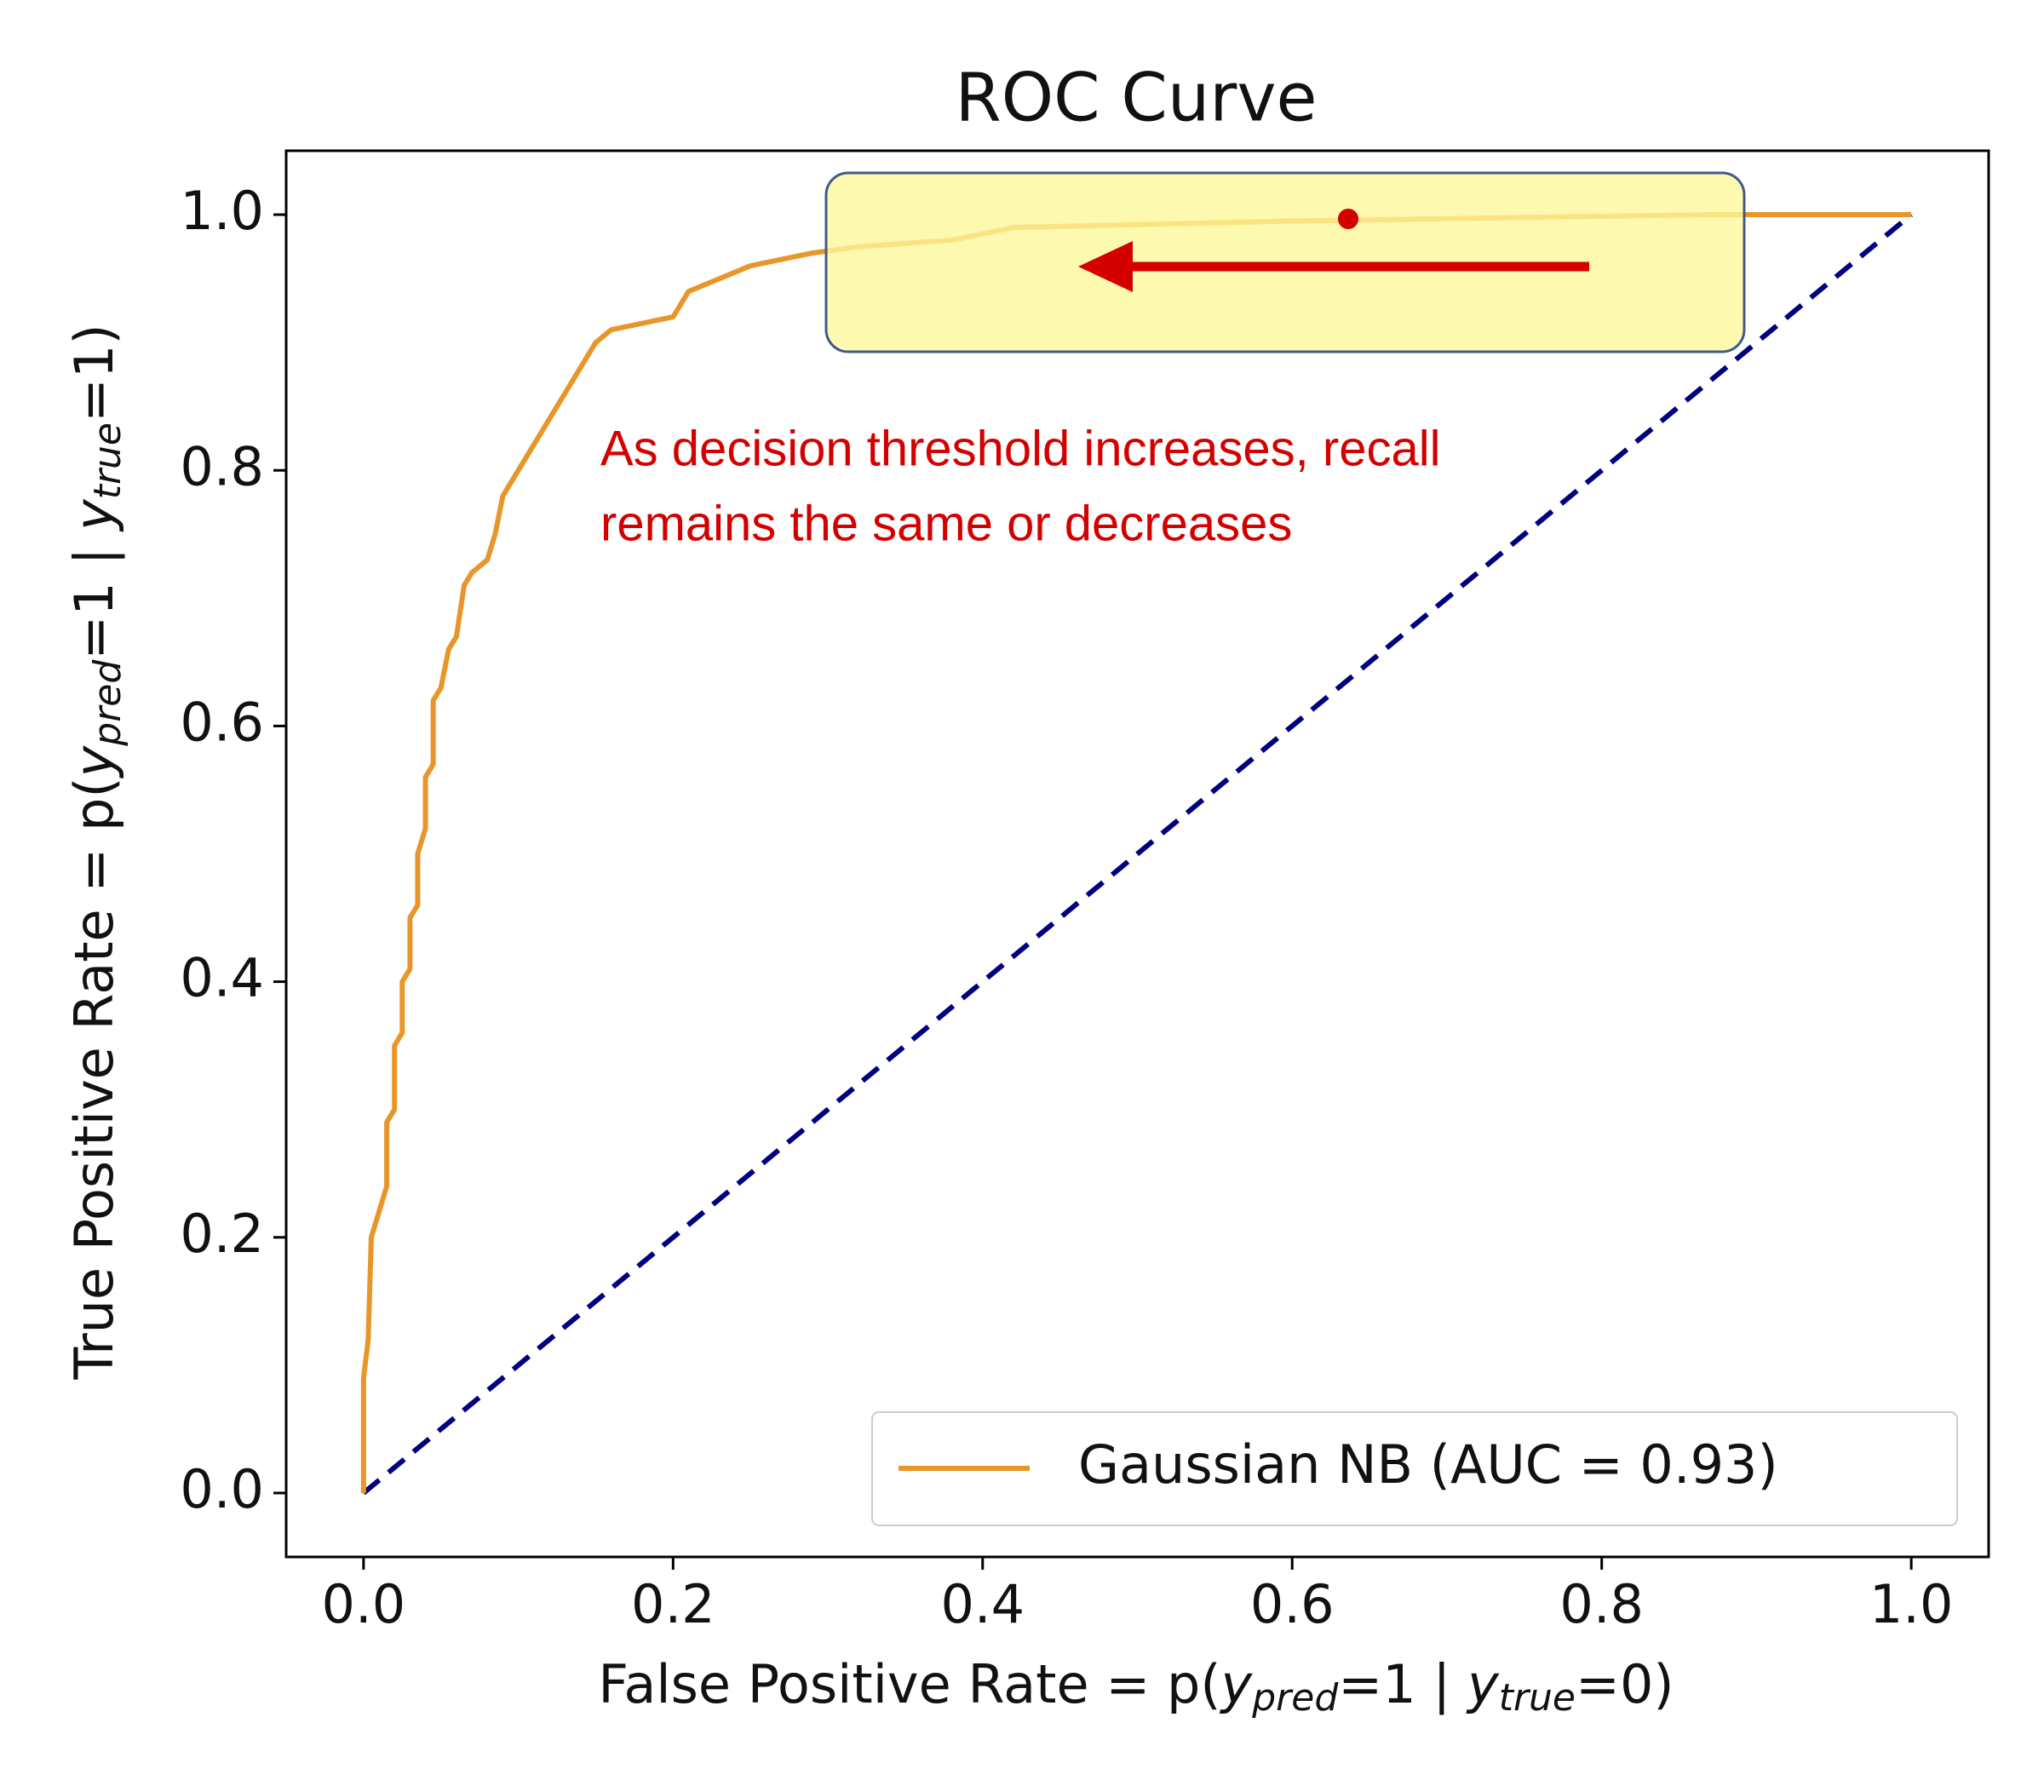 The image size is (2044, 1792). Describe the element at coordinates (1625, 1684) in the screenshot. I see `label-part: =0)` at that location.